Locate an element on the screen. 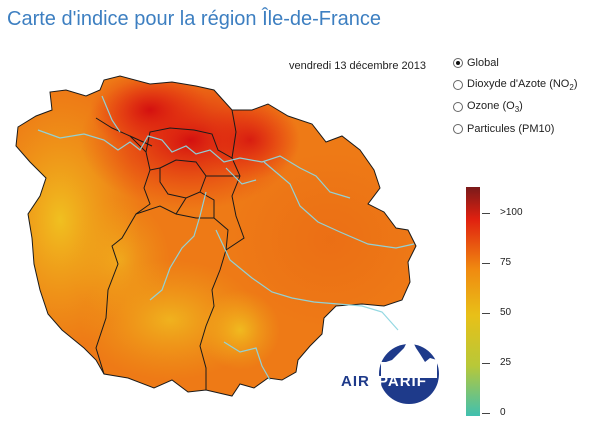 This screenshot has width=607, height=441. legend-bar is located at coordinates (473, 301).